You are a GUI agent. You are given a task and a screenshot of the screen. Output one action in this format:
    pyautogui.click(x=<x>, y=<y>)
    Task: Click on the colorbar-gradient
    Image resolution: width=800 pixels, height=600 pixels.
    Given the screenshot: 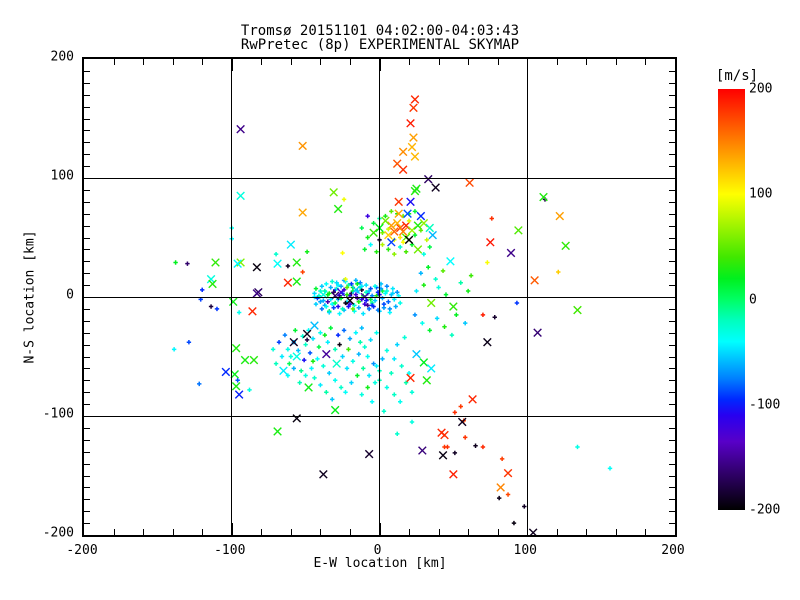 What is the action you would take?
    pyautogui.click(x=731, y=299)
    